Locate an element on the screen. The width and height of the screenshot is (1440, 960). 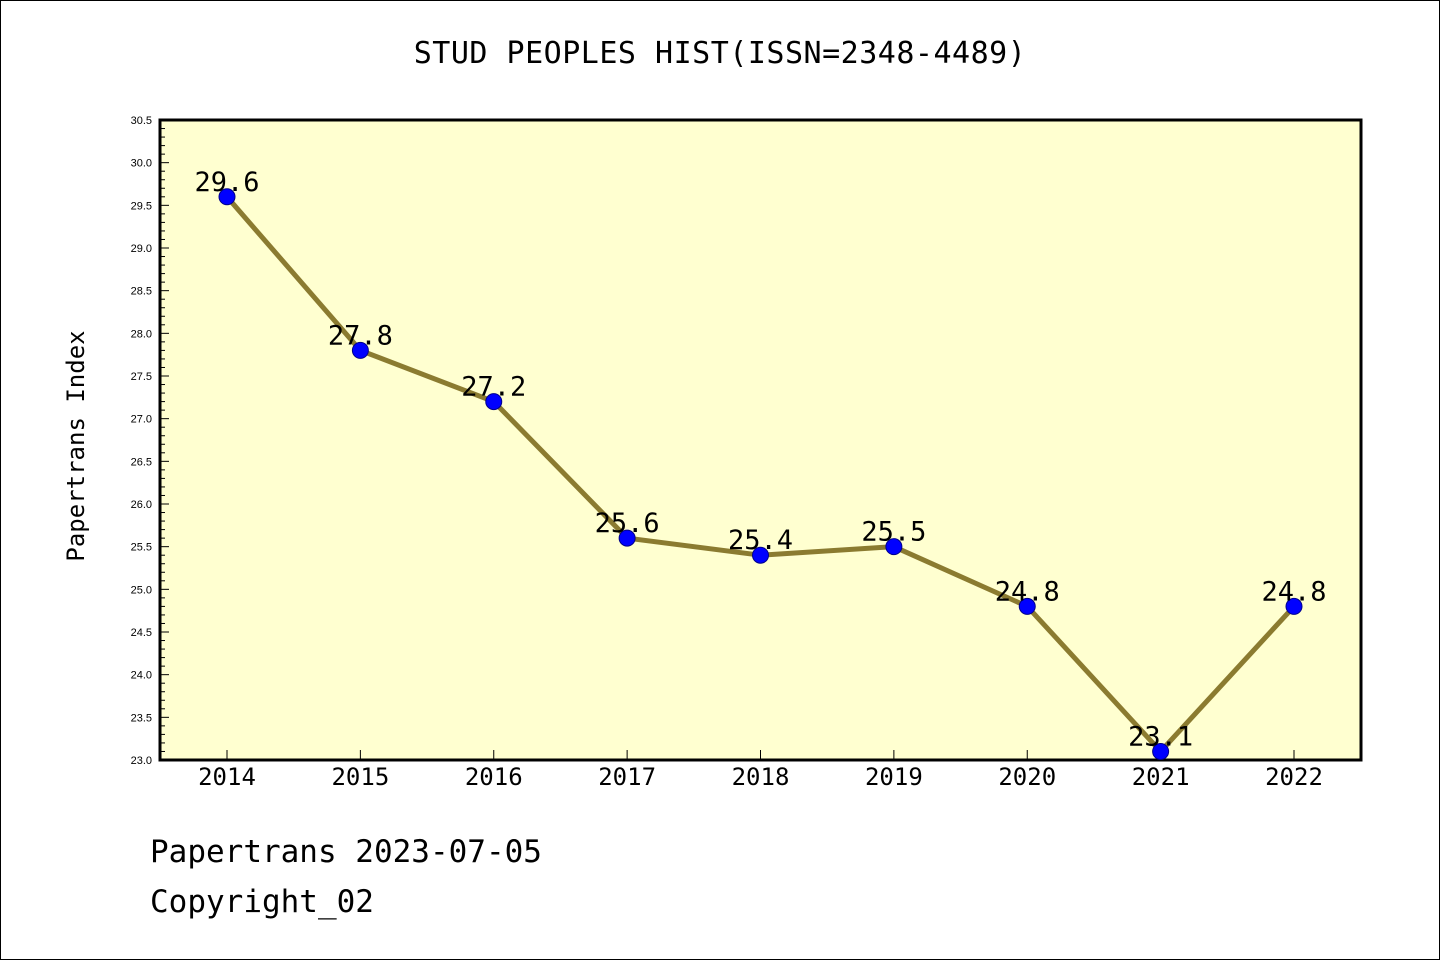
y-tick-label: 25.5 is located at coordinates (141, 548).